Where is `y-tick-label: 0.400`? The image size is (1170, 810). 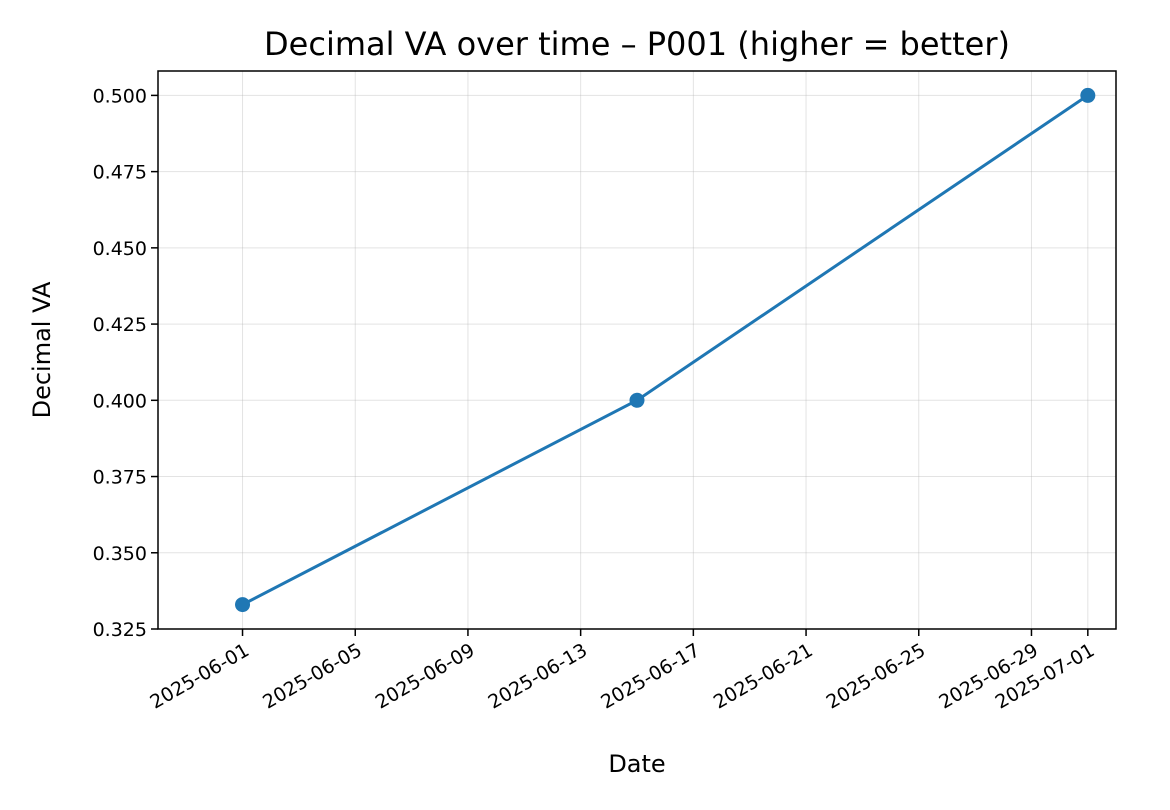 y-tick-label: 0.400 is located at coordinates (120, 401).